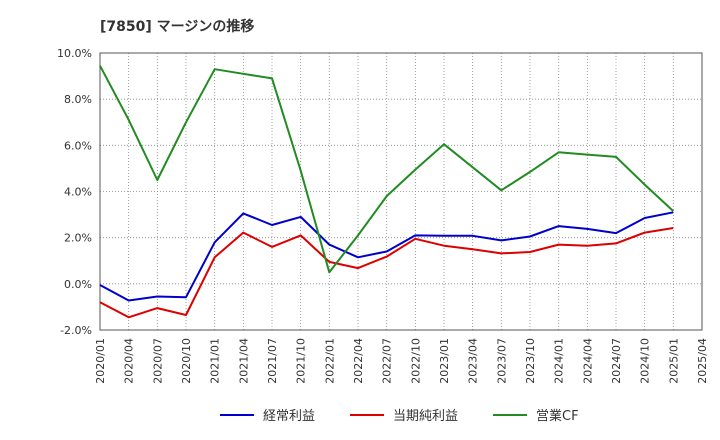 The height and width of the screenshot is (440, 720). I want to click on x-tick-label: 2021/04, so click(243, 361).